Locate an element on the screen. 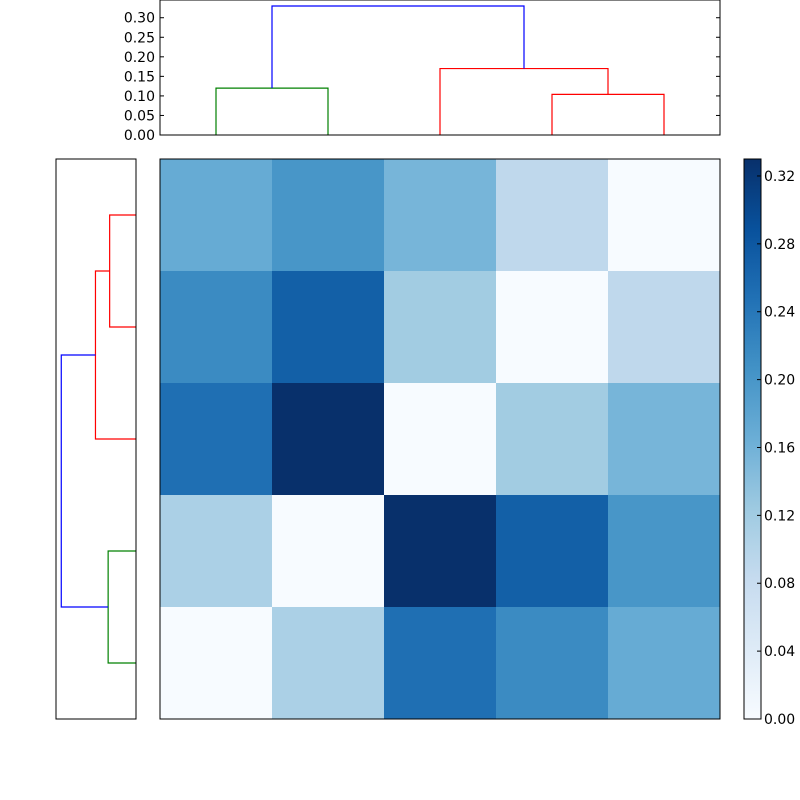 The height and width of the screenshot is (800, 800). colorbar: 0.00 0.04 0.08 0.12 0.16 0.20 0.24 0.28 0.32 is located at coordinates (769, 443).